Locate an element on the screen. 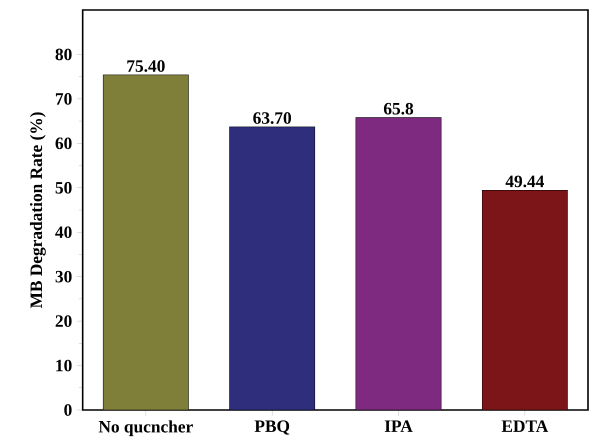 The image size is (592, 442). x-tick-label: No qucncher is located at coordinates (145, 428).